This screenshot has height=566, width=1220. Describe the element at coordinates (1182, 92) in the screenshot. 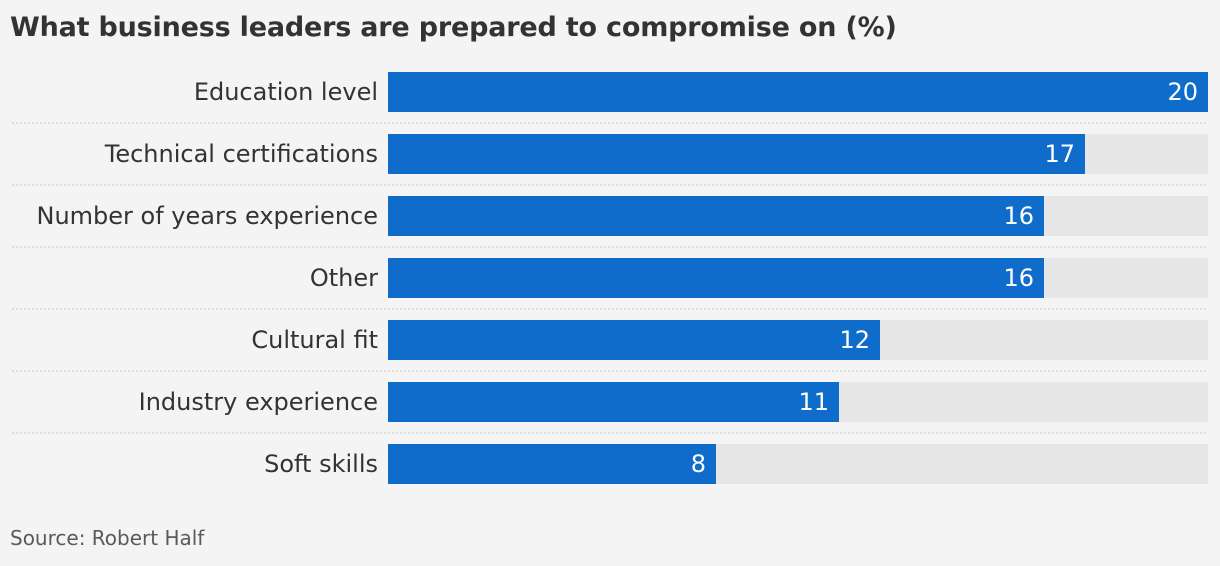

I see `value-label: 20` at that location.